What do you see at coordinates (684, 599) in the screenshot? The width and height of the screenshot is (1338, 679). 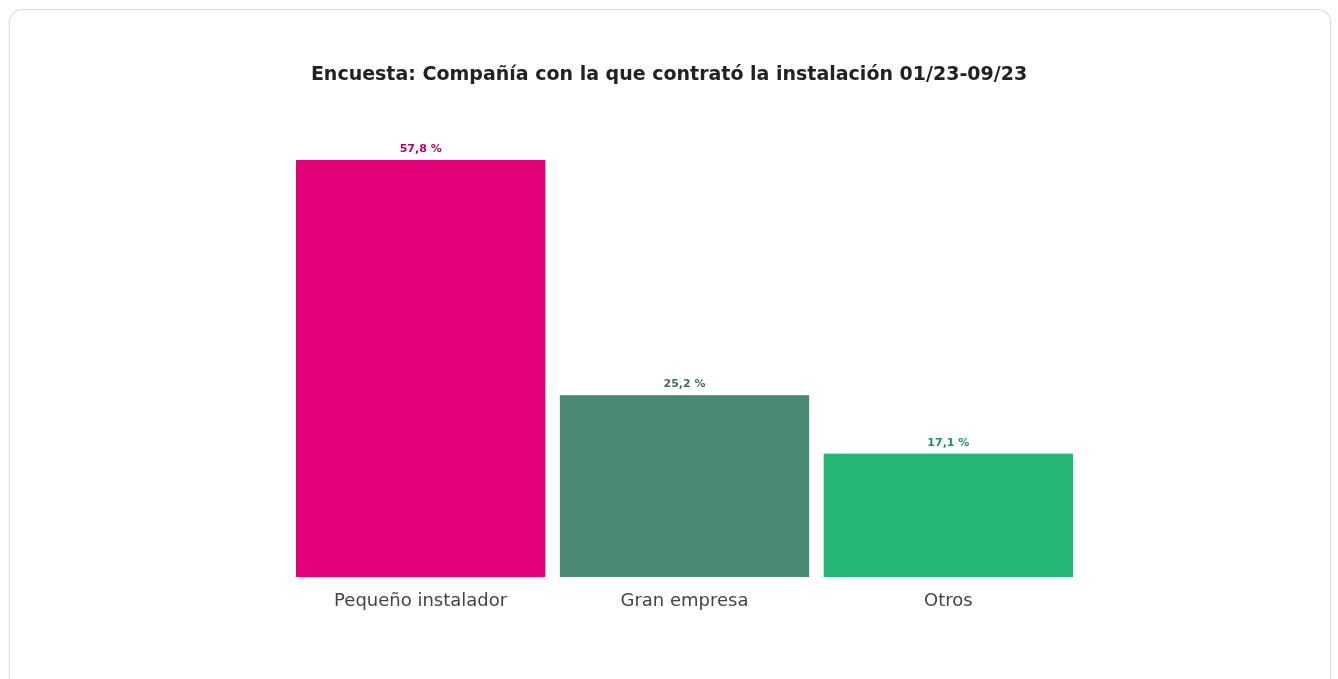 I see `x-tick-label: Gran empresa` at bounding box center [684, 599].